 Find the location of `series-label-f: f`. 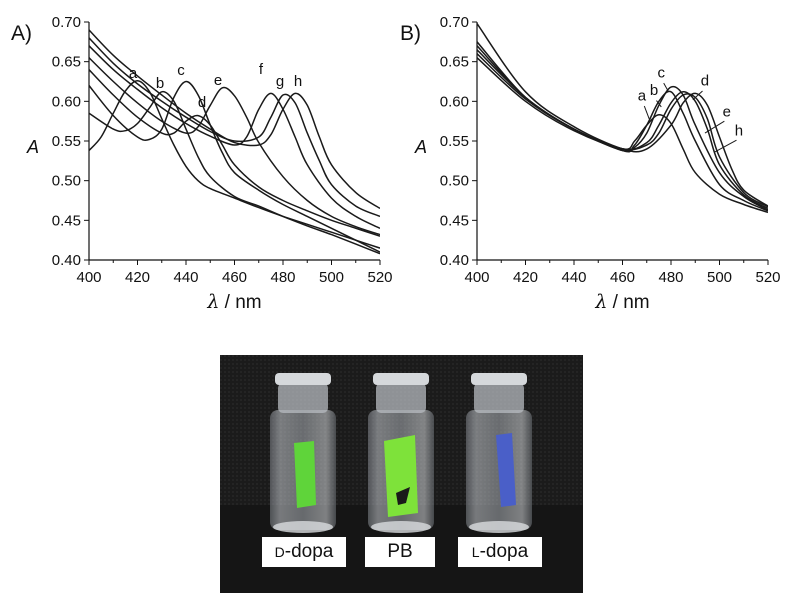

series-label-f: f is located at coordinates (261, 69).